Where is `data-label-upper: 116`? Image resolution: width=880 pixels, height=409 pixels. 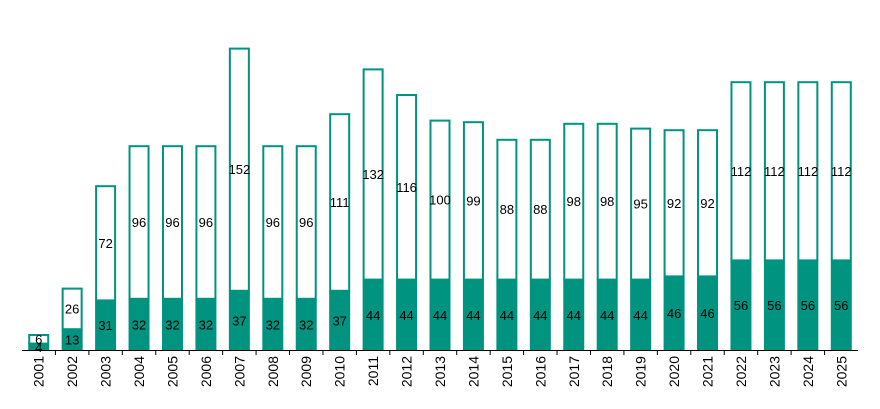 data-label-upper: 116 is located at coordinates (406, 187).